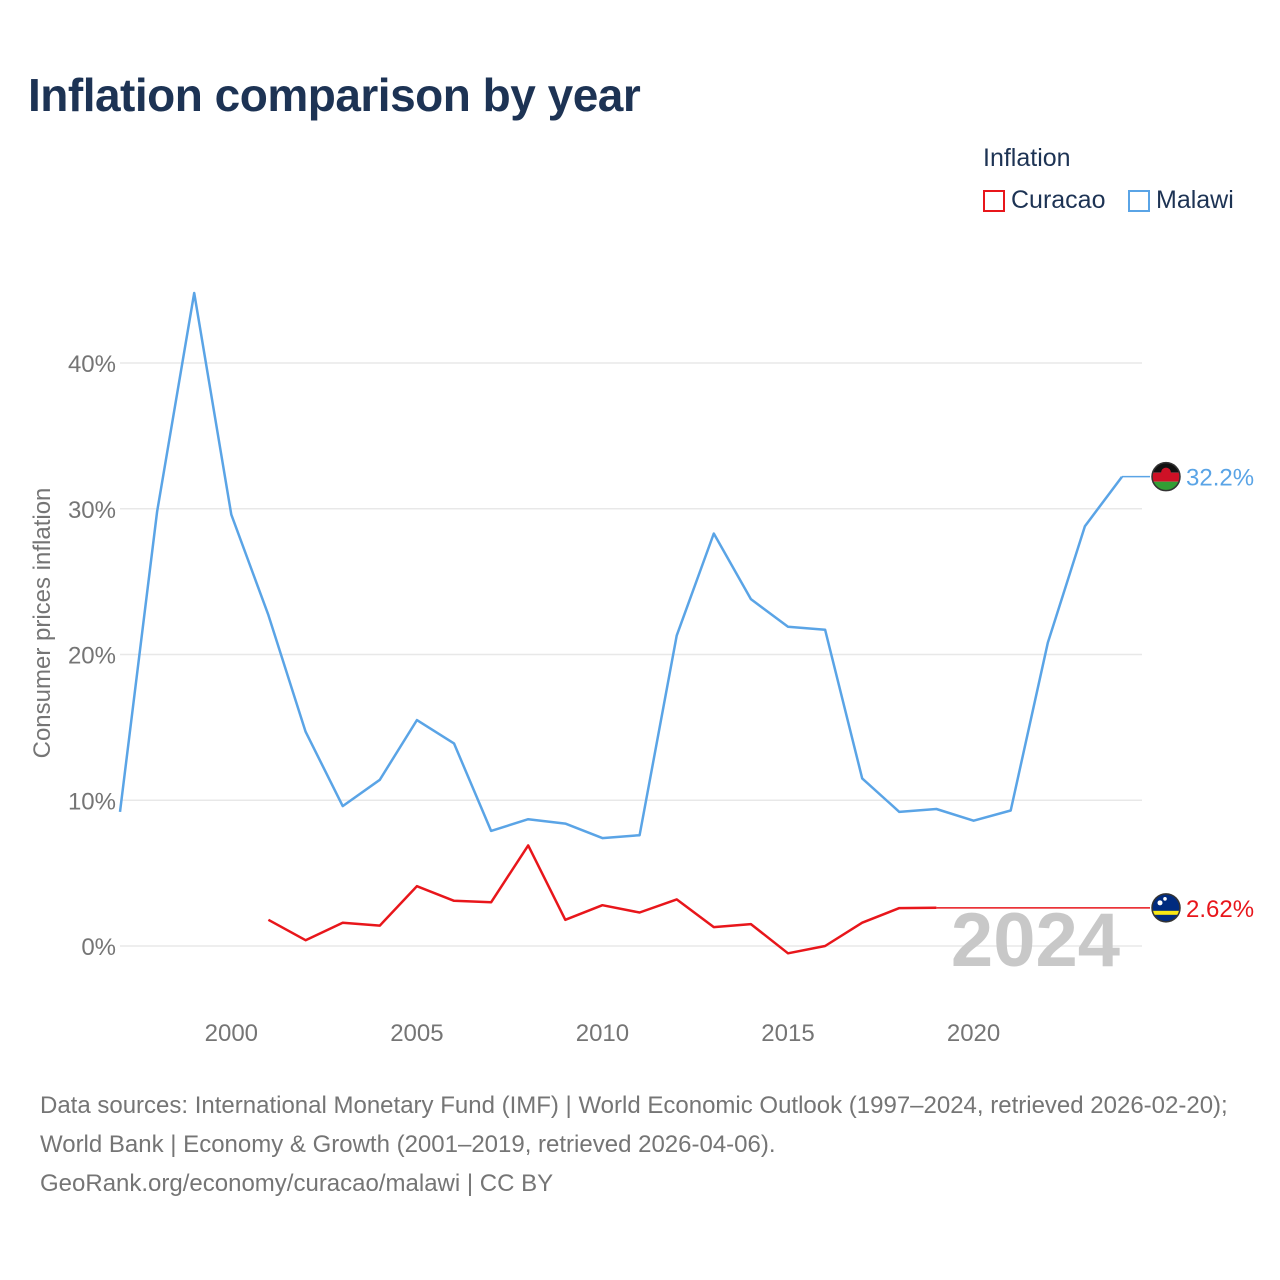 This screenshot has height=1280, width=1280. Describe the element at coordinates (1195, 200) in the screenshot. I see `legend-label-malawi: Malawi` at that location.